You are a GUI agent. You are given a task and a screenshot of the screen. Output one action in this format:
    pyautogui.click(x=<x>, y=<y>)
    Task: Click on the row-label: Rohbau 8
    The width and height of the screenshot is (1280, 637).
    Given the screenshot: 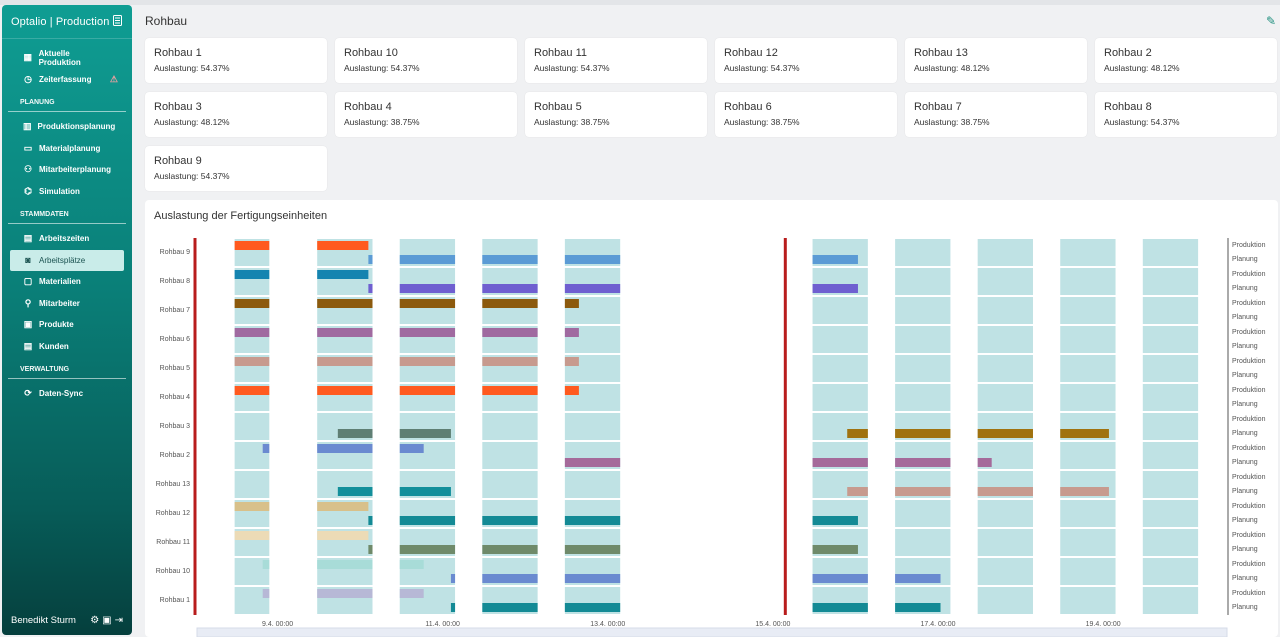 What is the action you would take?
    pyautogui.click(x=175, y=281)
    